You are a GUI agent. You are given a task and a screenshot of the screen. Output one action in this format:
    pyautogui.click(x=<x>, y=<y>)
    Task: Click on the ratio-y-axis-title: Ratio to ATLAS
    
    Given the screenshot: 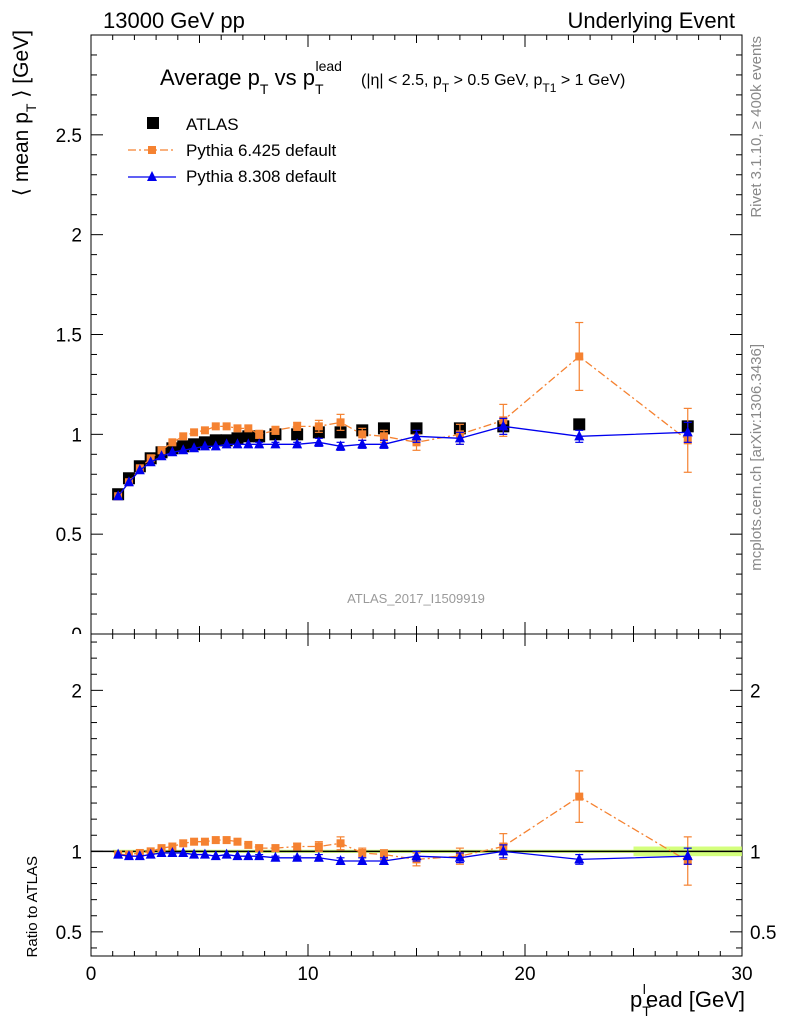 What is the action you would take?
    pyautogui.click(x=32, y=906)
    